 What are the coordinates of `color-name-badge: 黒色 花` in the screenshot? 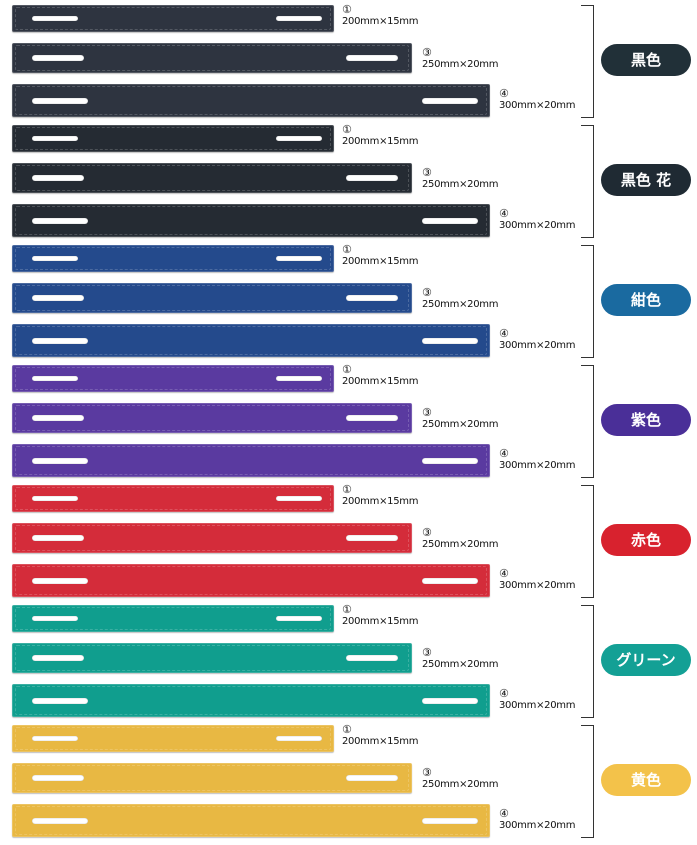 It's located at (646, 180).